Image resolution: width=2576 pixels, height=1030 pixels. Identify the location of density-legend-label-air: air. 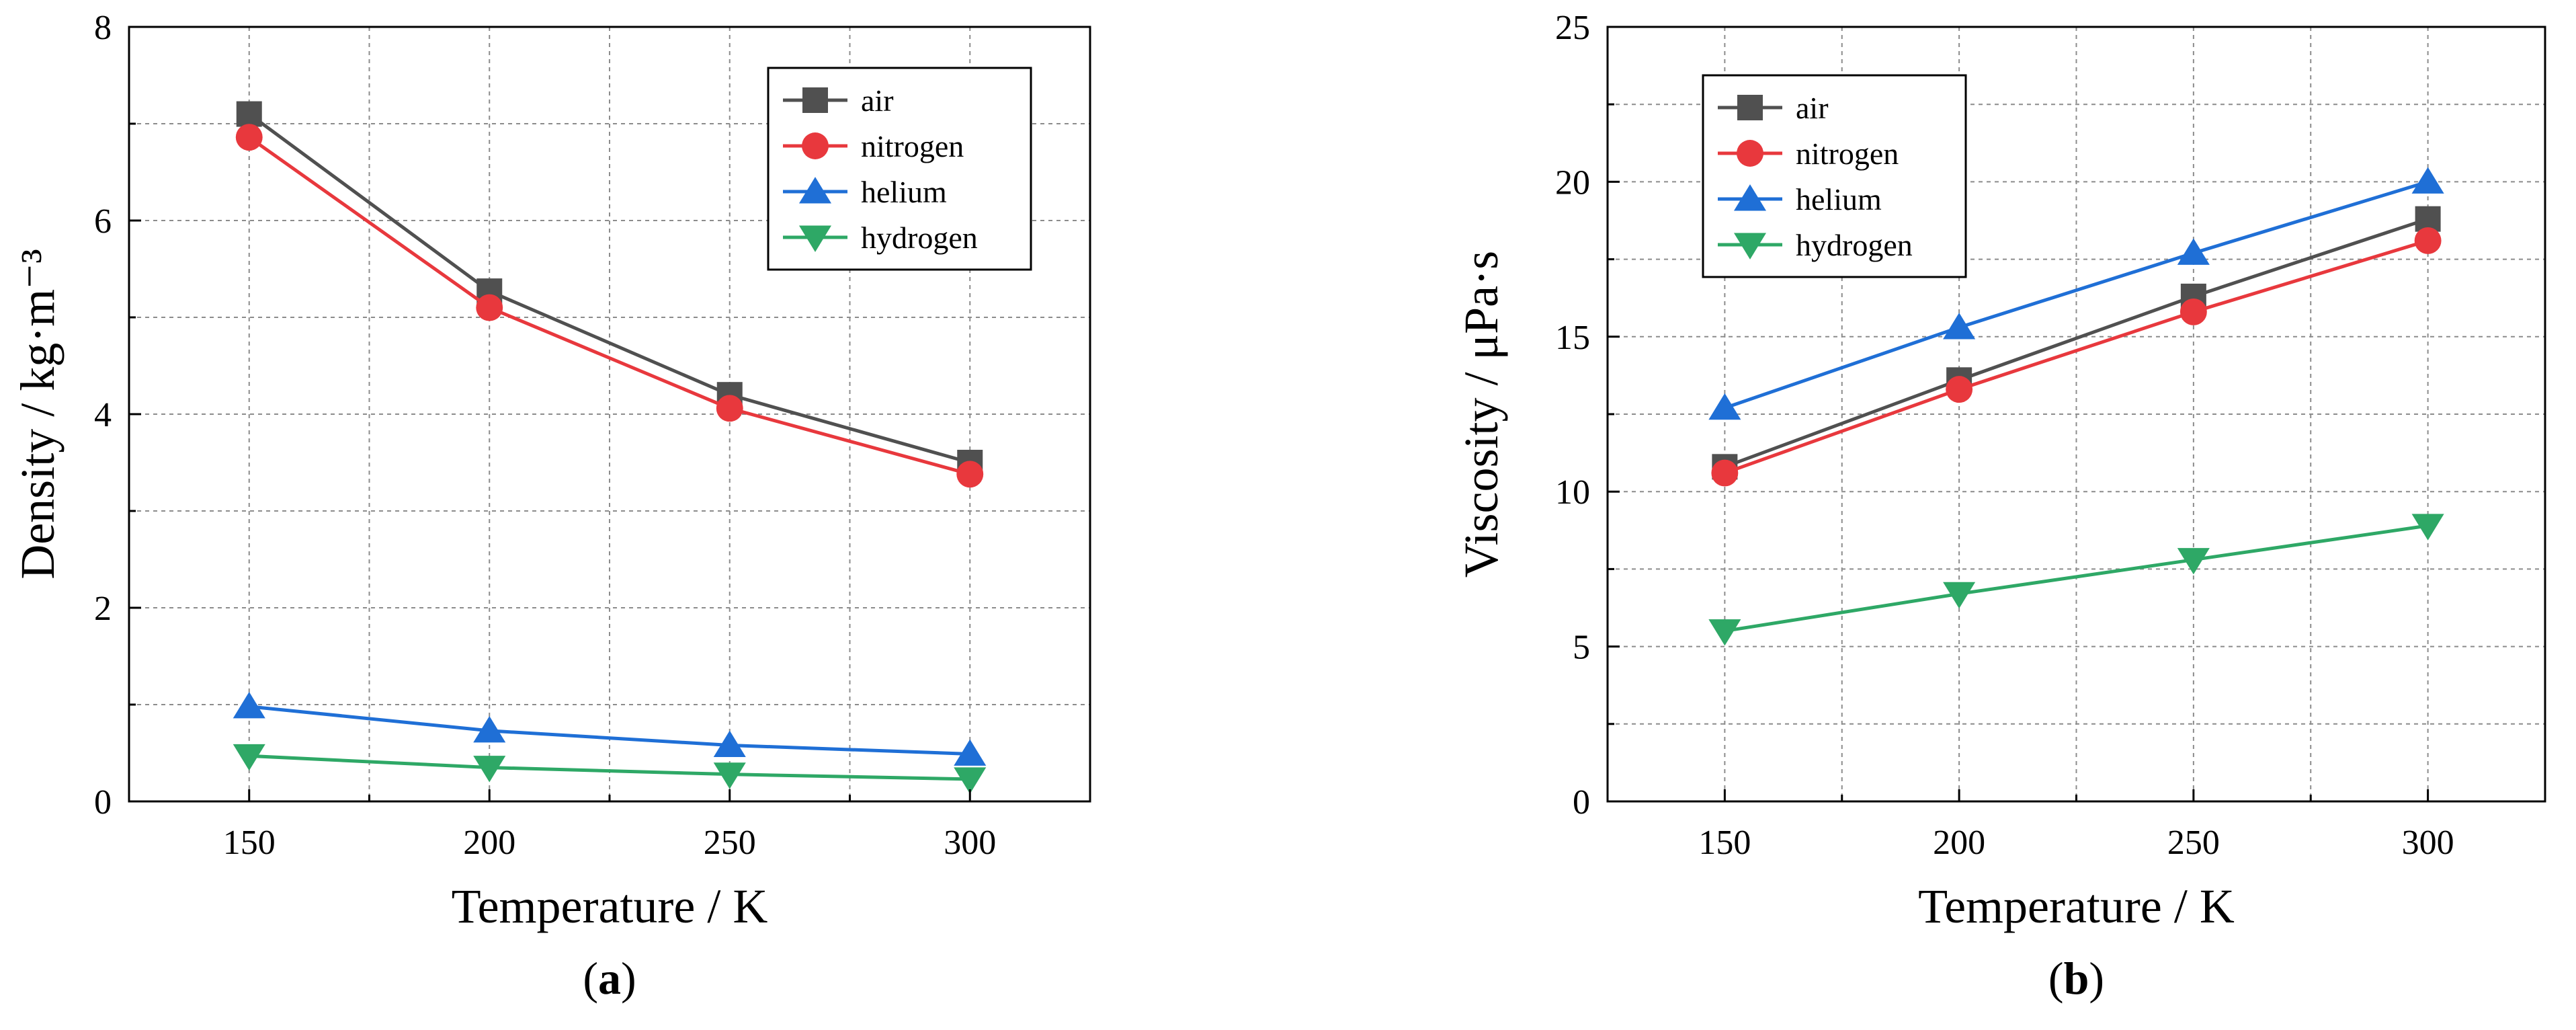
(878, 100).